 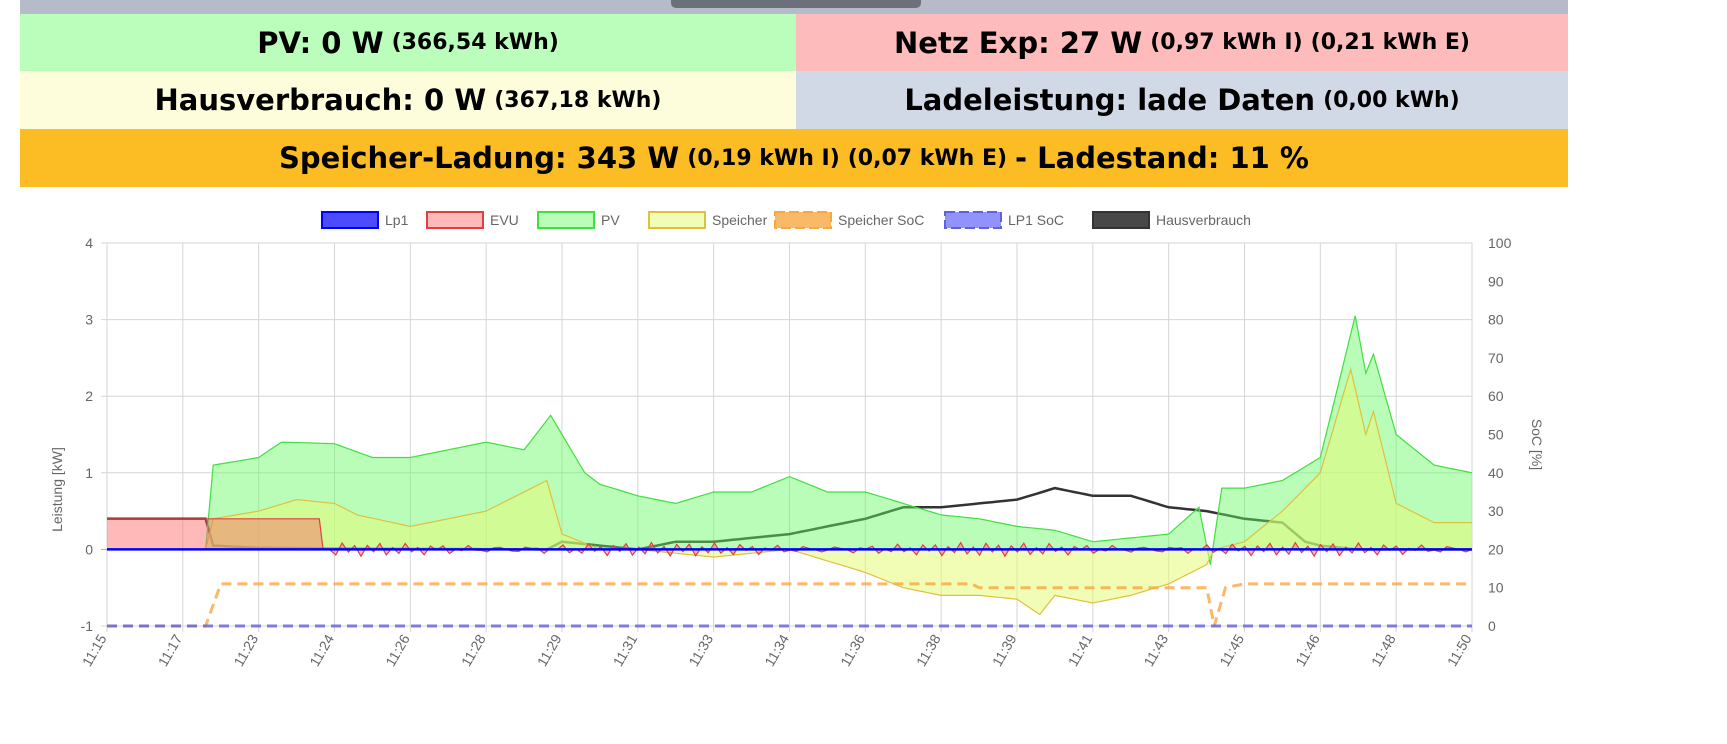 What do you see at coordinates (473, 650) in the screenshot?
I see `x-tick-label: 11:28` at bounding box center [473, 650].